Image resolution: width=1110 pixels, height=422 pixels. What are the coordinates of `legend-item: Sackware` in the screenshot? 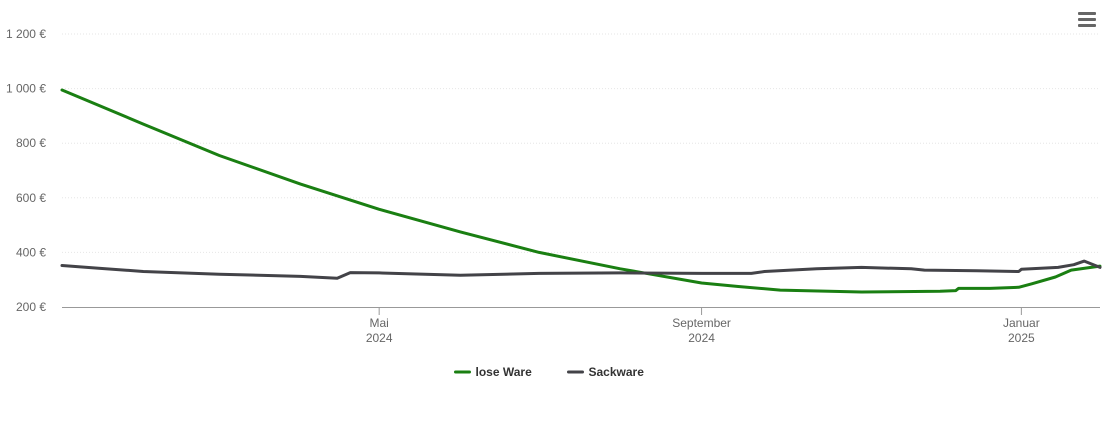 It's located at (606, 372).